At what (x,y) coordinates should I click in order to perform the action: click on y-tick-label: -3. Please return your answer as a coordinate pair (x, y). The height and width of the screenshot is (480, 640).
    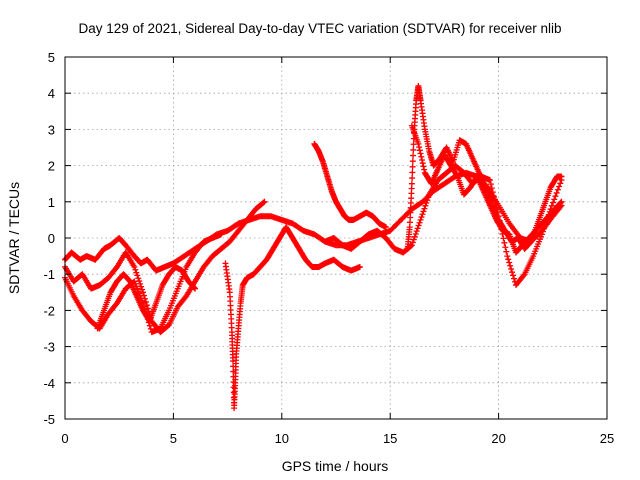
    Looking at the image, I should click on (49, 347).